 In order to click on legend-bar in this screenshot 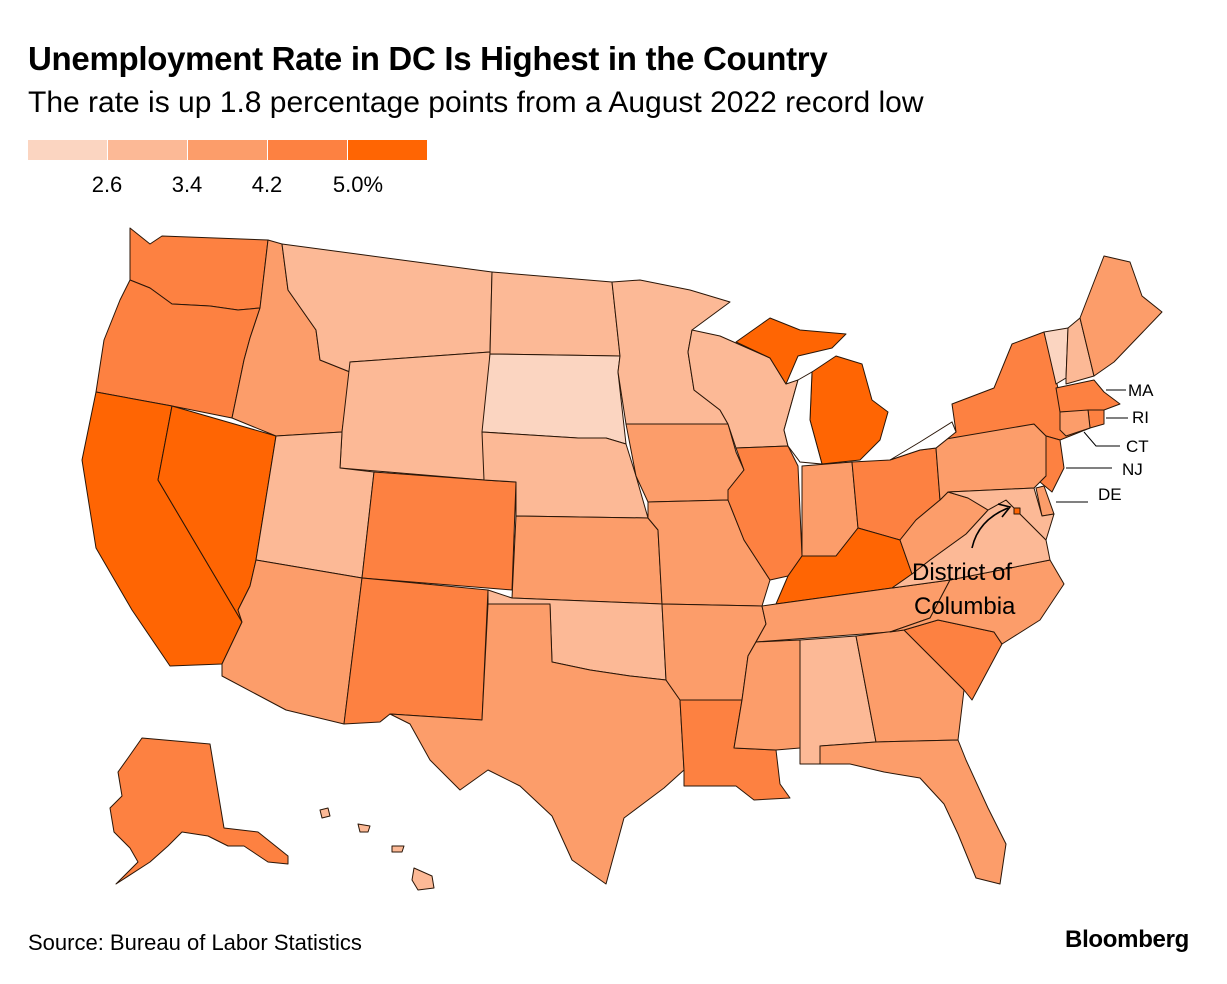, I will do `click(228, 150)`.